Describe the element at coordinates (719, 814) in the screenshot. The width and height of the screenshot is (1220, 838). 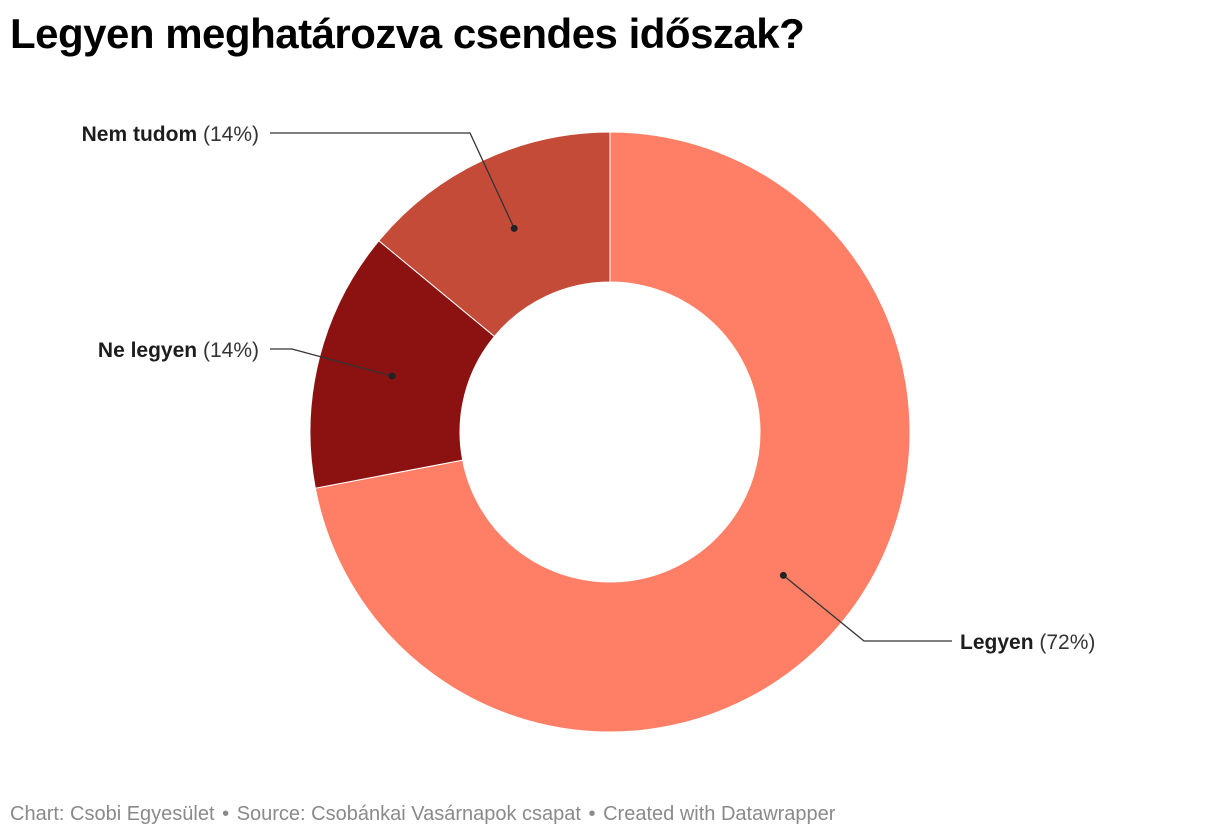
I see `created-with-link: Created with Datawrapper` at that location.